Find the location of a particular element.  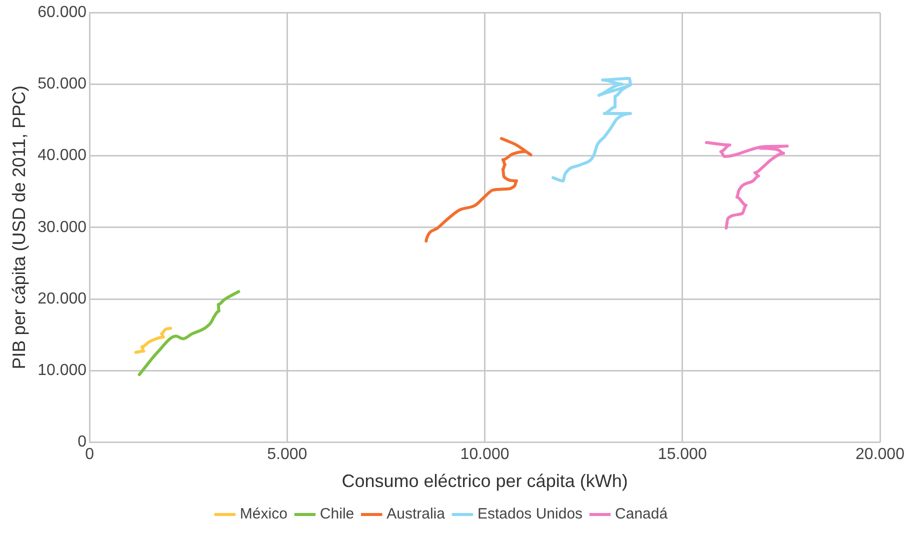

y-tick-label: 0 is located at coordinates (82, 442).